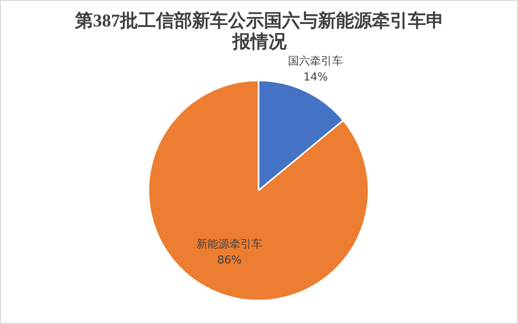 The width and height of the screenshot is (518, 324). What do you see at coordinates (316, 61) in the screenshot?
I see `slice-label: 国六牵引车` at bounding box center [316, 61].